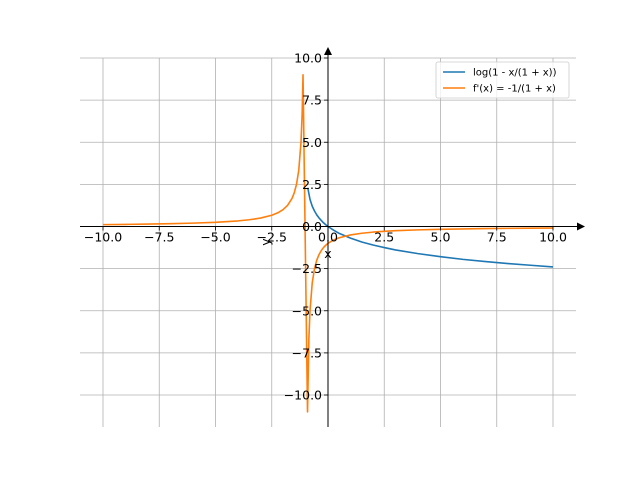  I want to click on legend-label-log: log(1 - x/(1 + x)), so click(515, 73).